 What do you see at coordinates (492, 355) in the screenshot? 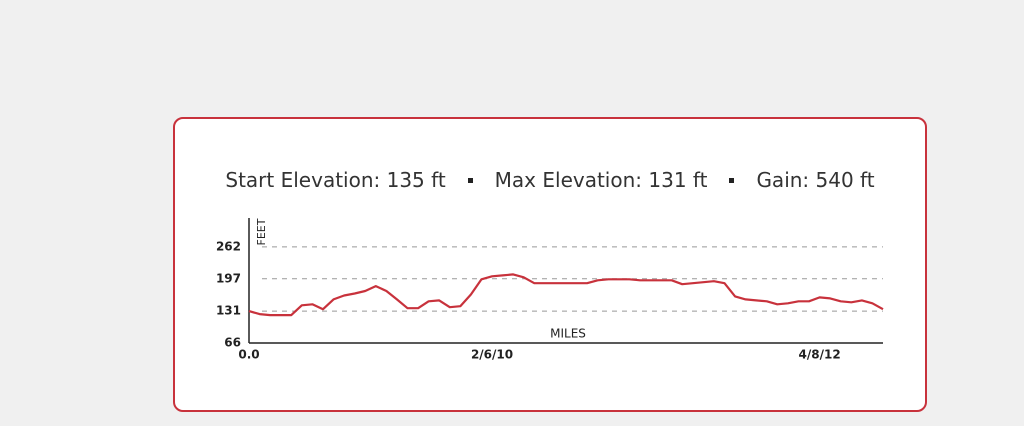
I see `x-tick-label: 2/6/10` at bounding box center [492, 355].